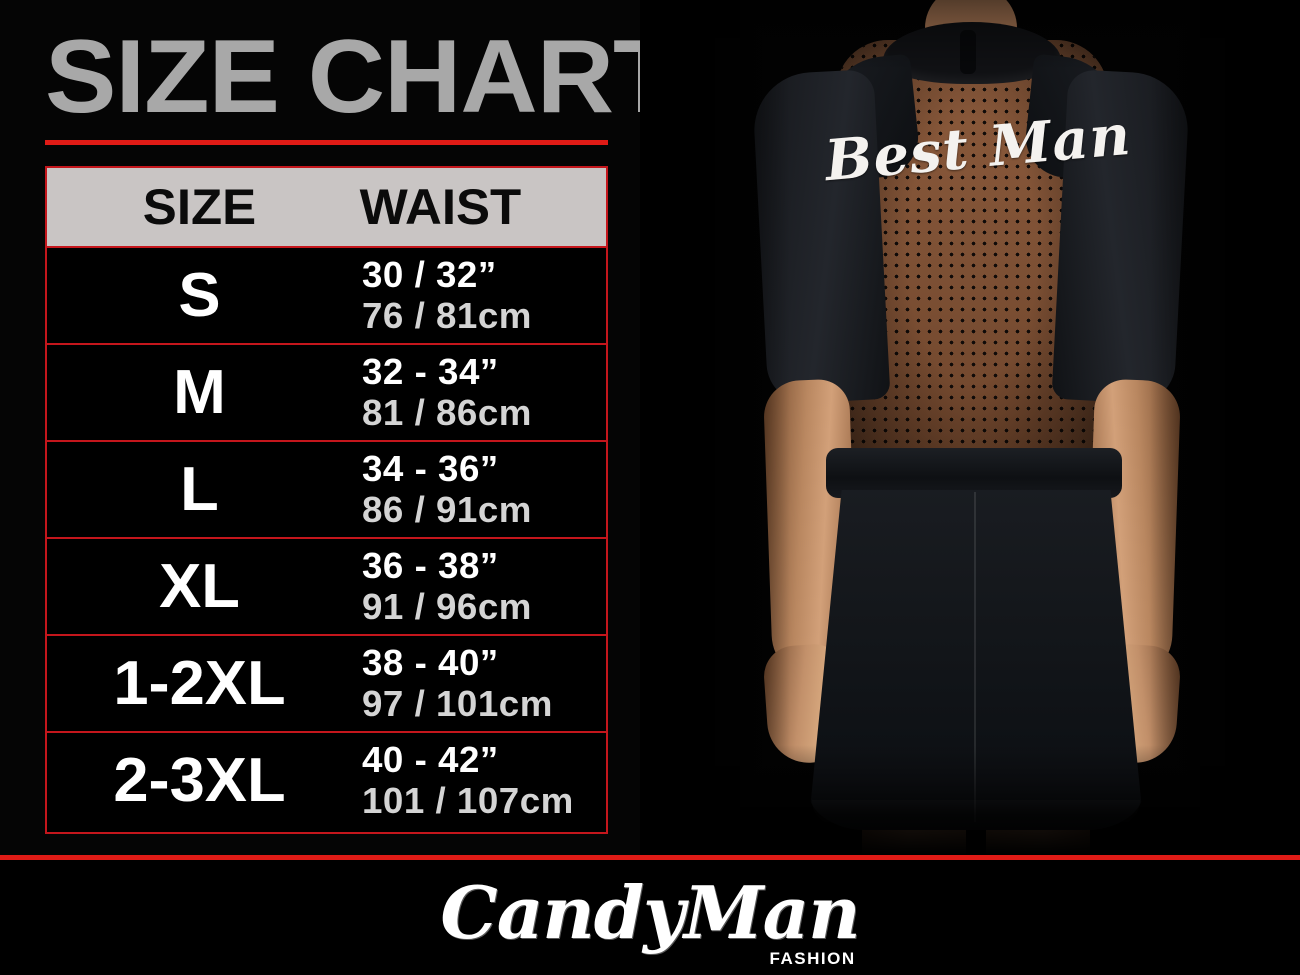  What do you see at coordinates (199, 295) in the screenshot?
I see `cell-size: S` at bounding box center [199, 295].